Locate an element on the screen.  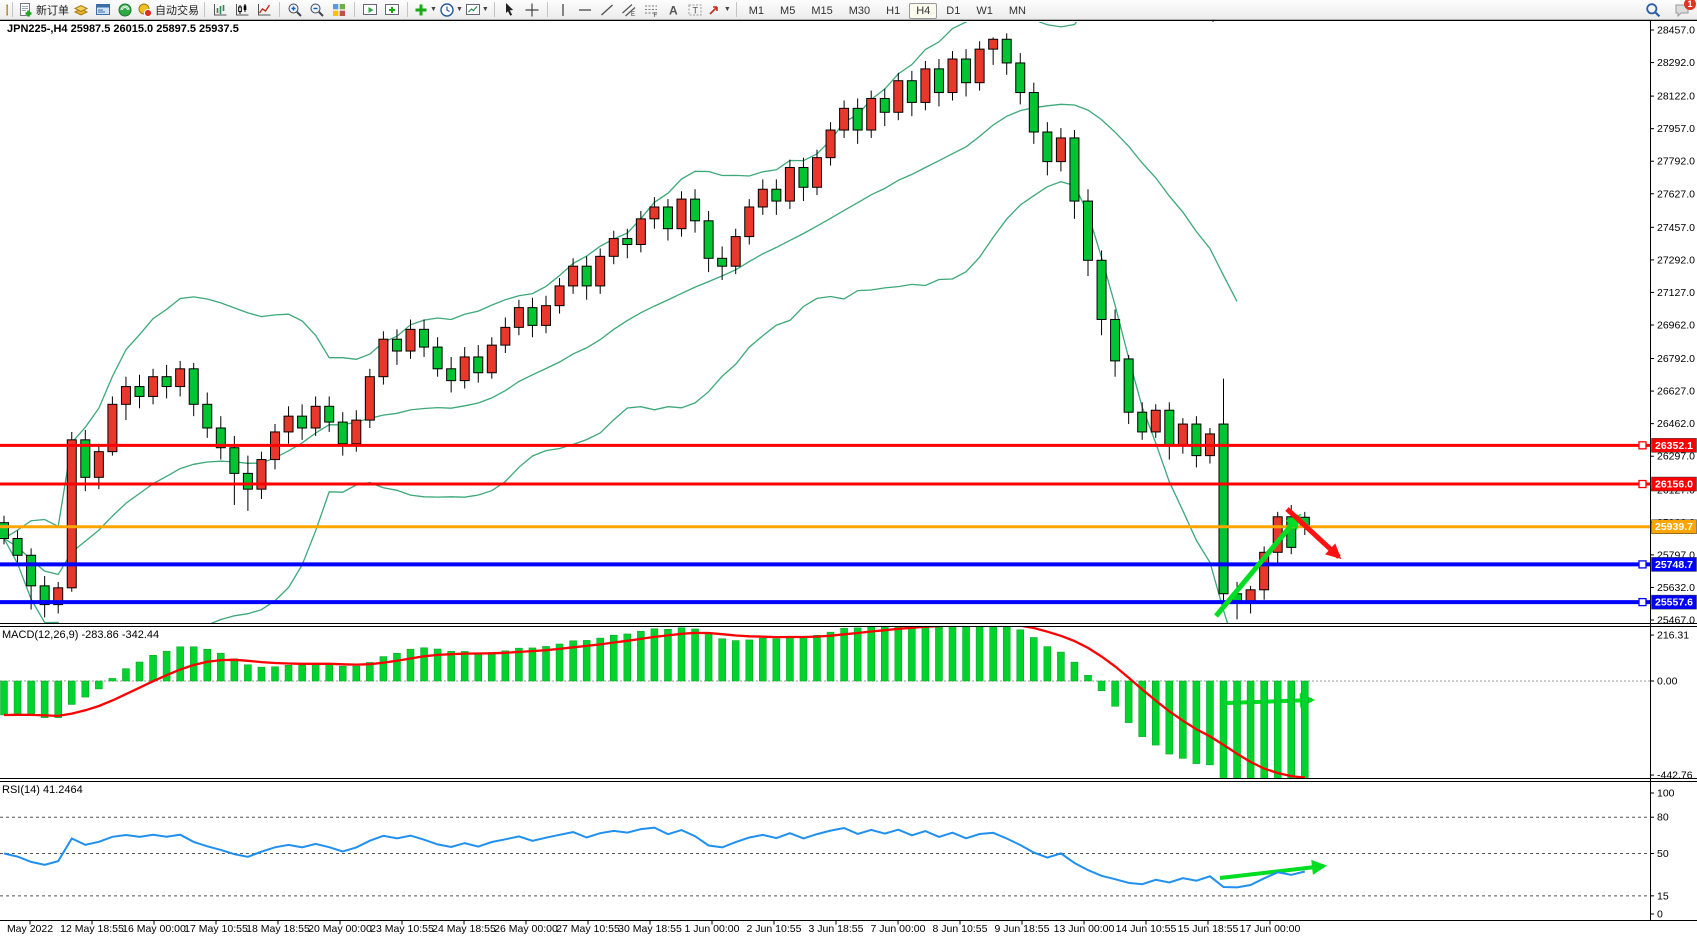
svg-text: 27957.0 is located at coordinates (1676, 129).